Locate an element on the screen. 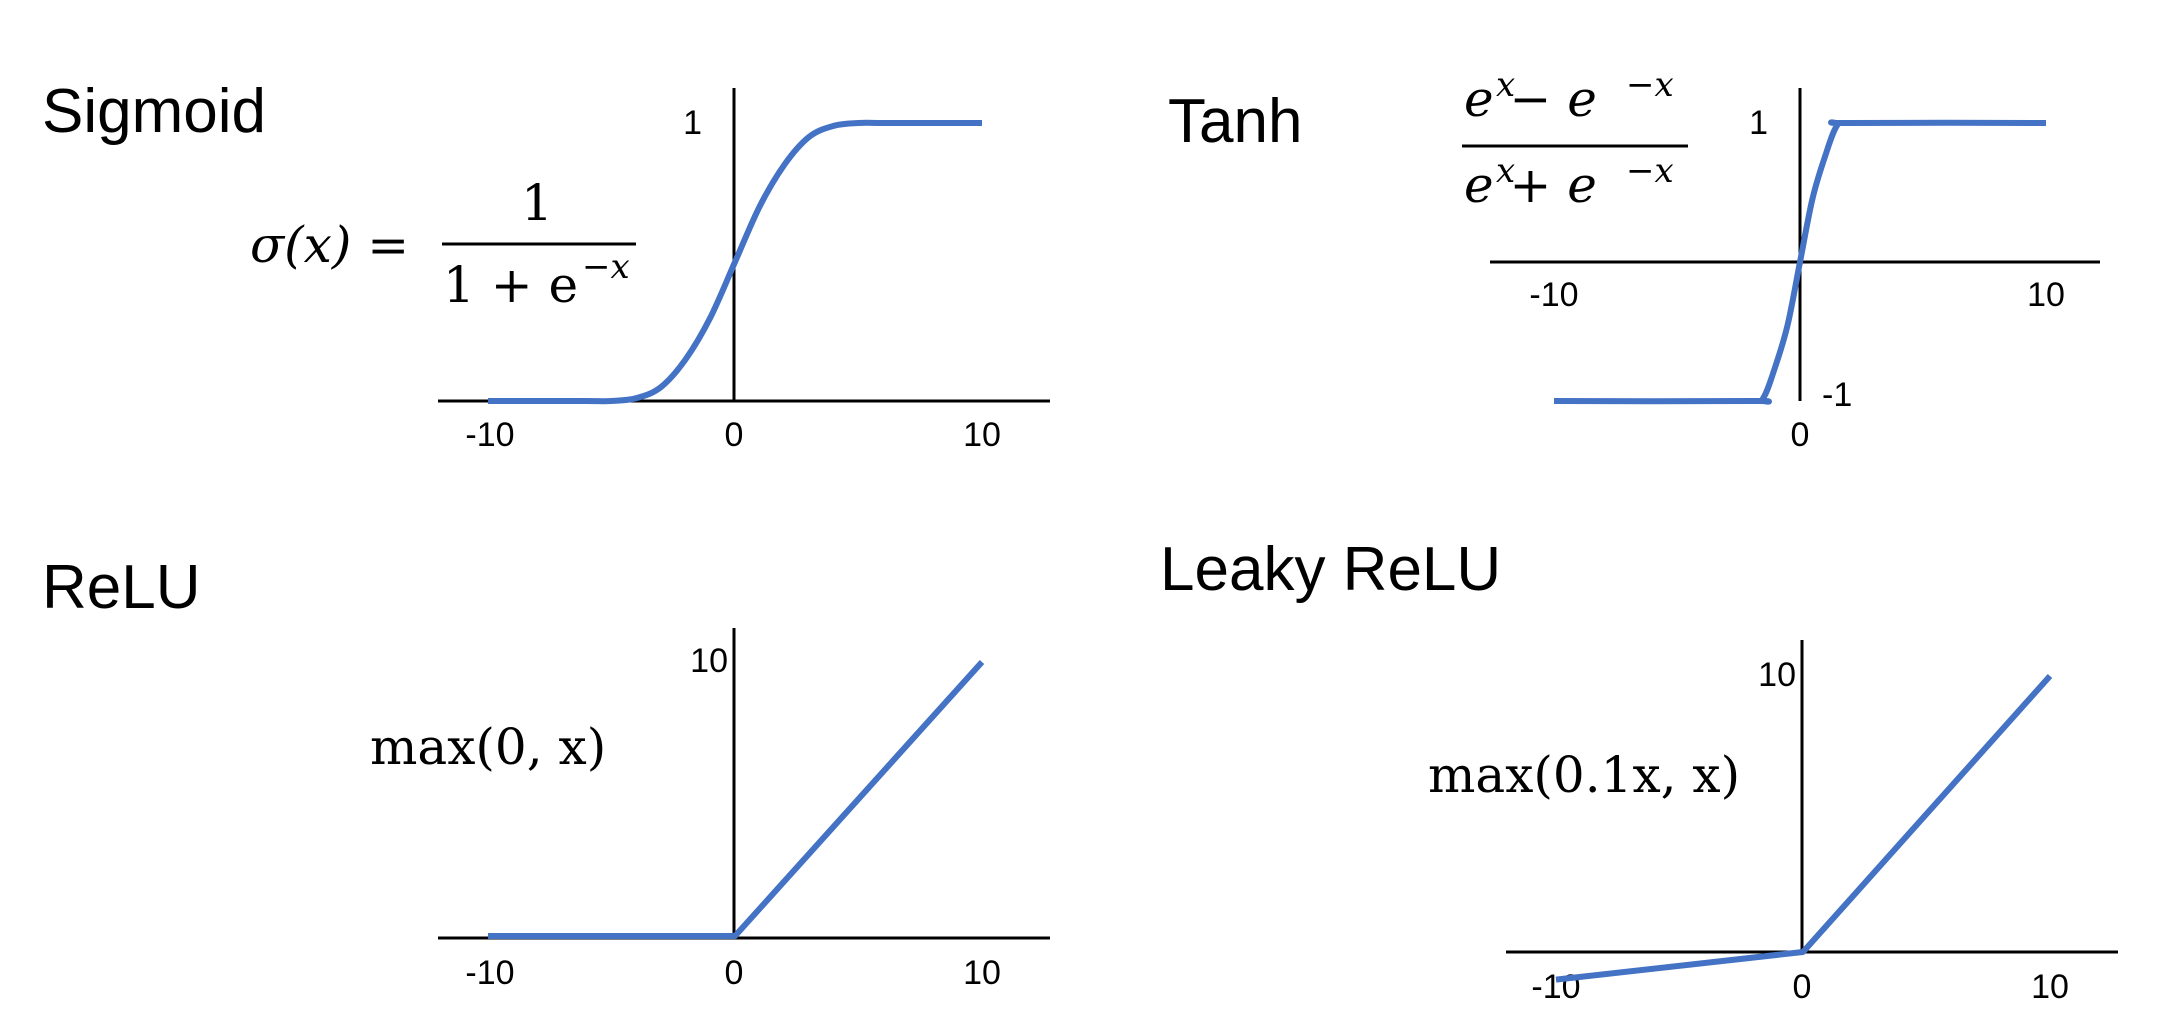  relu-formula: max(0, x) is located at coordinates (488, 747).